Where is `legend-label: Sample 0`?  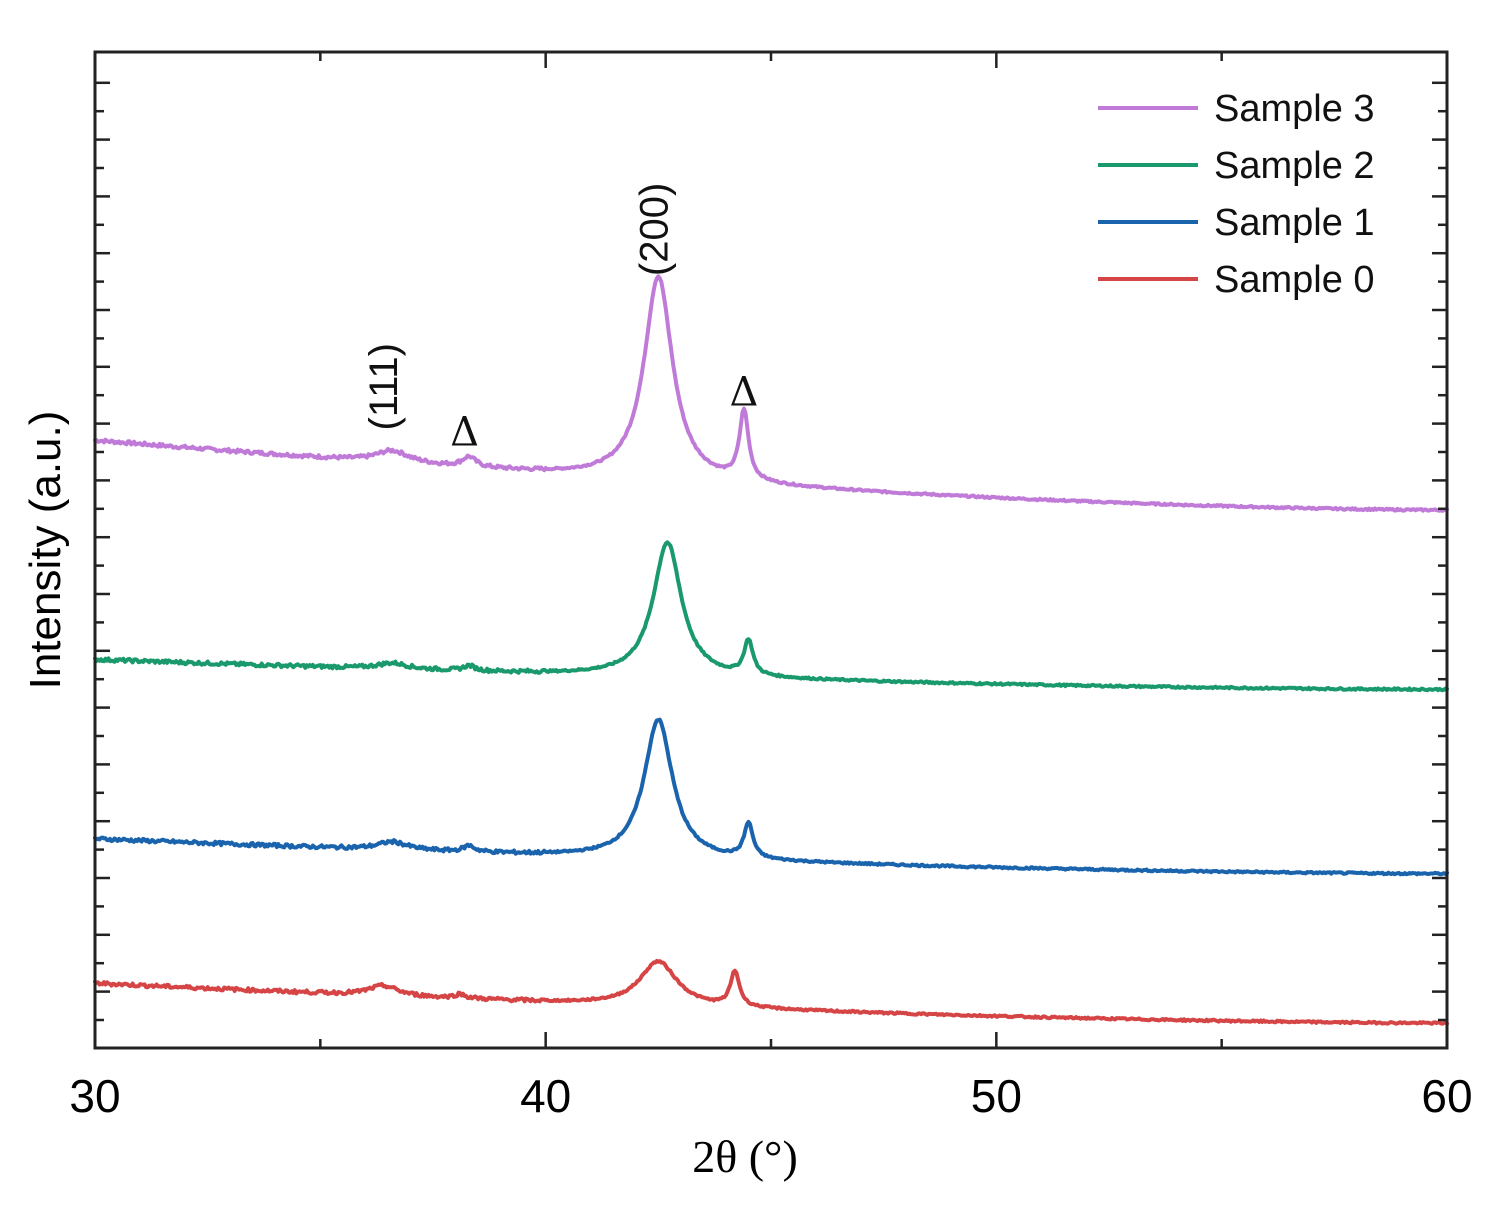
legend-label: Sample 0 is located at coordinates (1294, 280).